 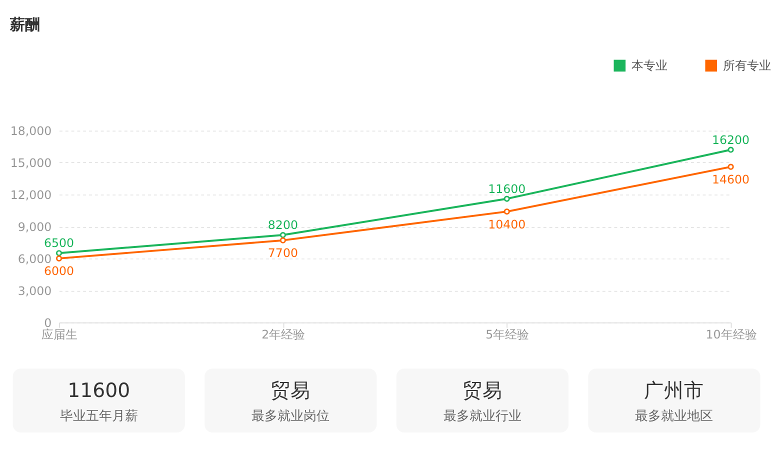 I want to click on data-label: 7700, so click(x=283, y=253).